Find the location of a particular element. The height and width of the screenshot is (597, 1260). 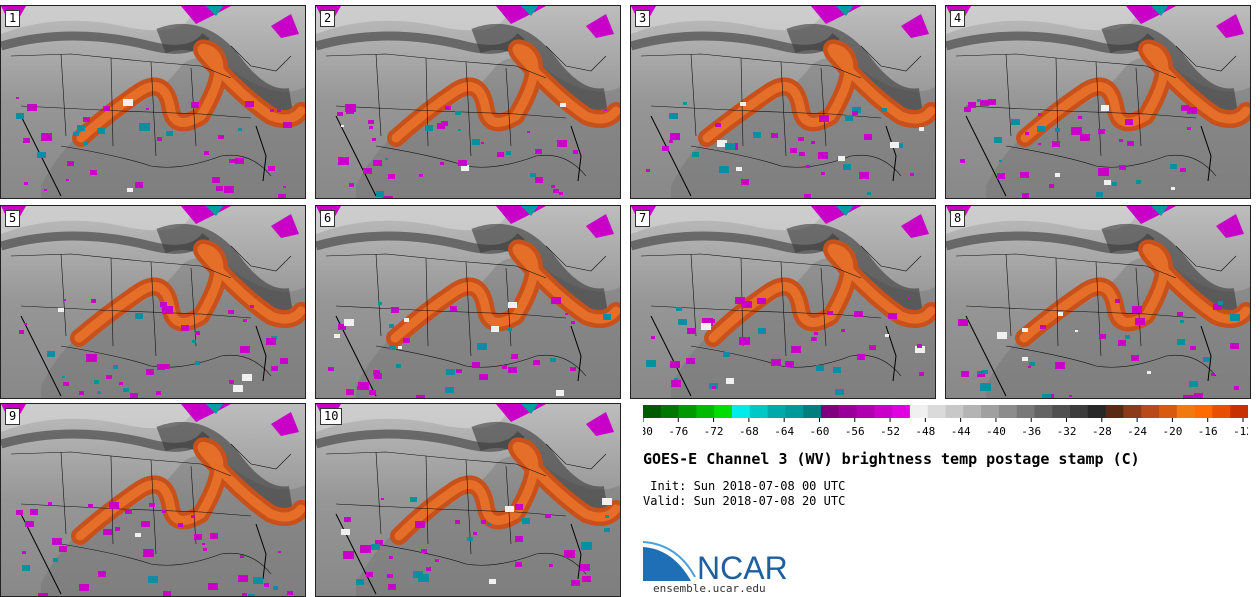

ensemble-member-panel: 2 is located at coordinates (468, 102).